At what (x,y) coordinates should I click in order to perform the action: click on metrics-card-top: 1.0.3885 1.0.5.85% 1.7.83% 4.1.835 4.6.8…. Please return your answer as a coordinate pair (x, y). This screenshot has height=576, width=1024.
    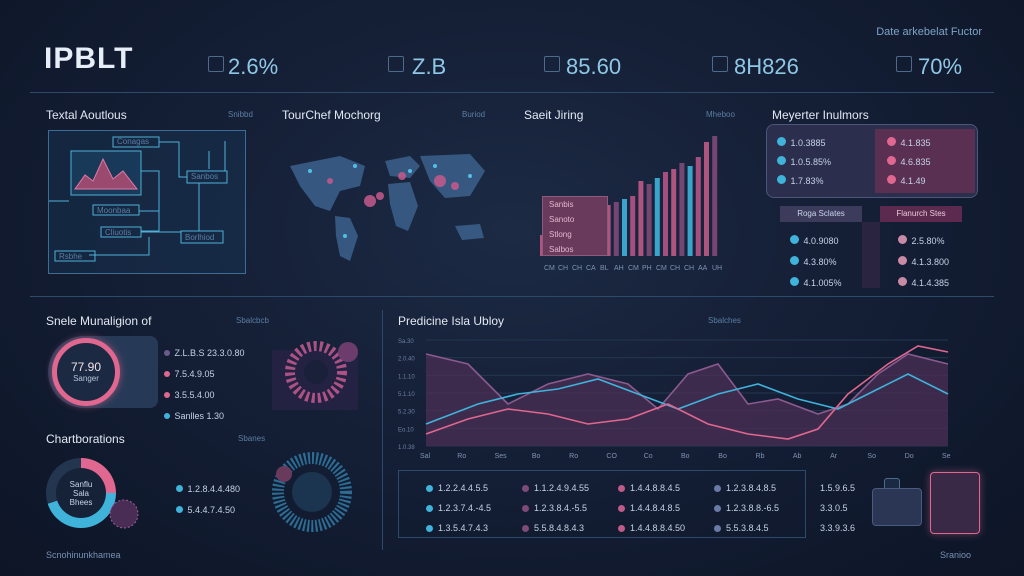
    Looking at the image, I should click on (872, 161).